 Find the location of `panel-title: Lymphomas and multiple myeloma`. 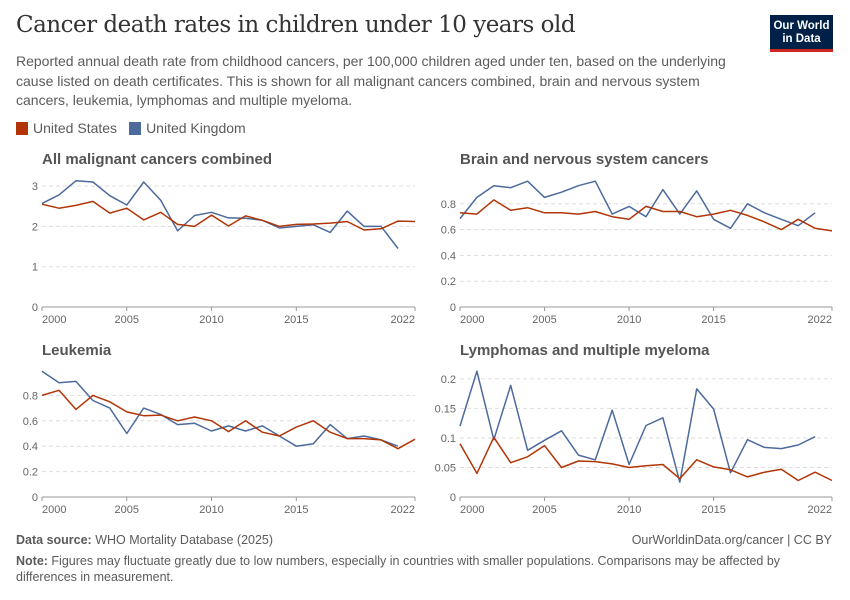

panel-title: Lymphomas and multiple myeloma is located at coordinates (585, 350).